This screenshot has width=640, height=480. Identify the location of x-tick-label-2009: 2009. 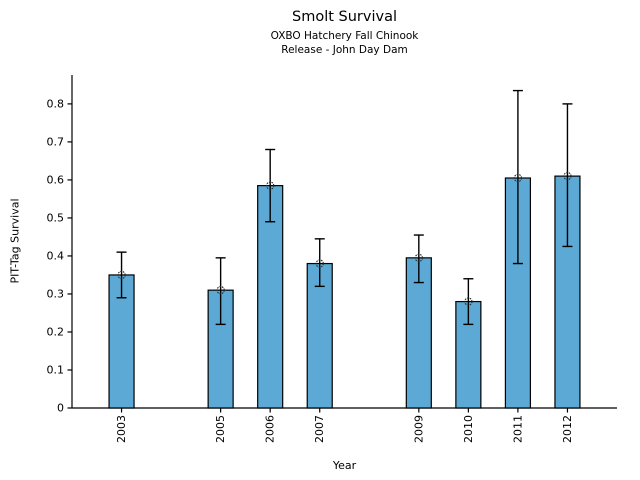
(418, 429).